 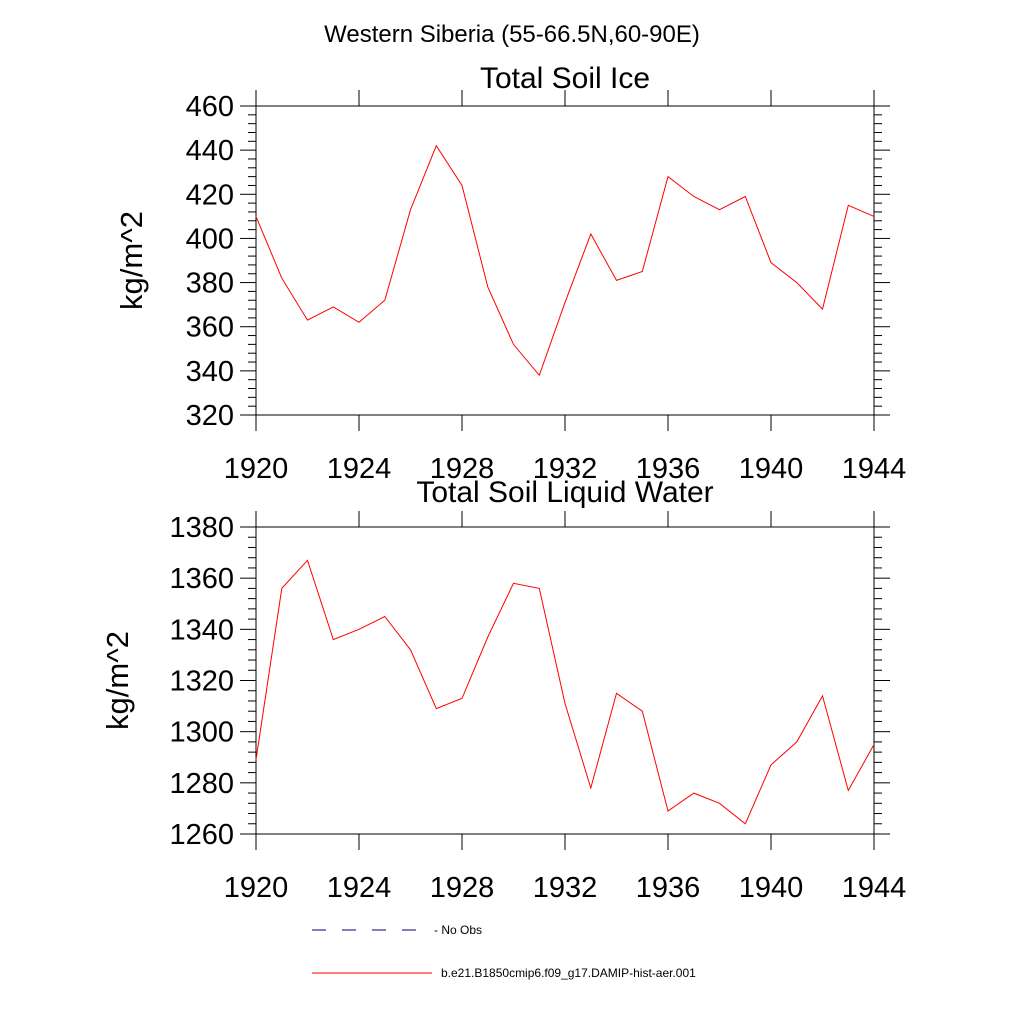 What do you see at coordinates (210, 328) in the screenshot?
I see `y-tick-label: 360` at bounding box center [210, 328].